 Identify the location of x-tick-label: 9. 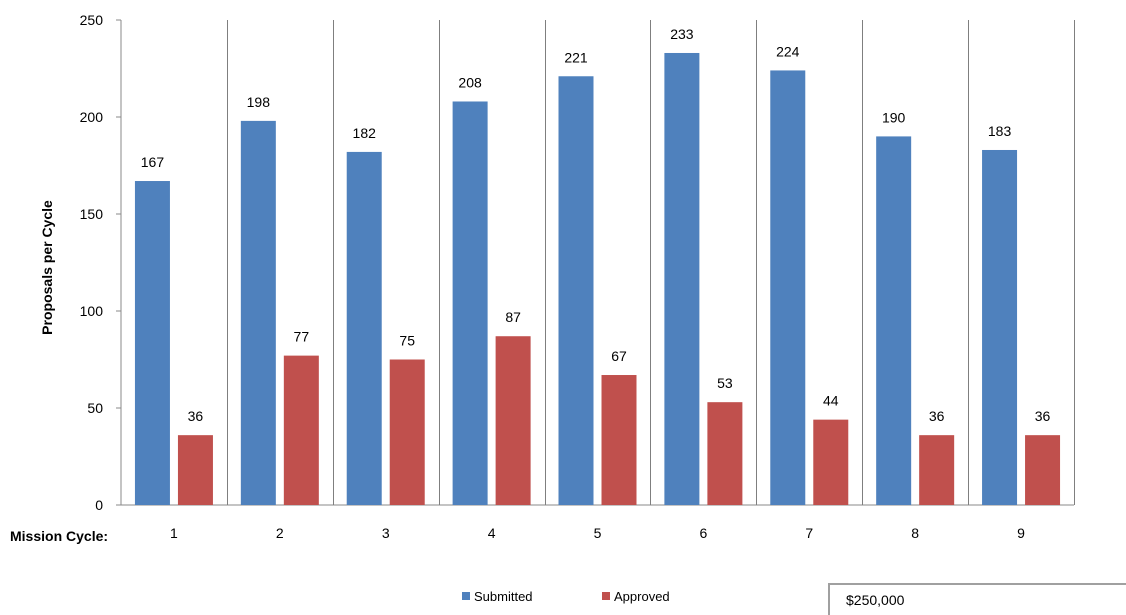
(1021, 533).